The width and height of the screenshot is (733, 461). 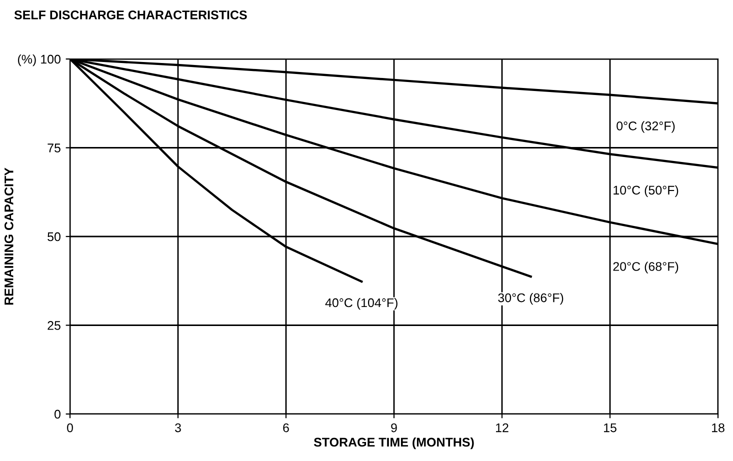 I want to click on series-label: 0°C (32°F), so click(x=645, y=127).